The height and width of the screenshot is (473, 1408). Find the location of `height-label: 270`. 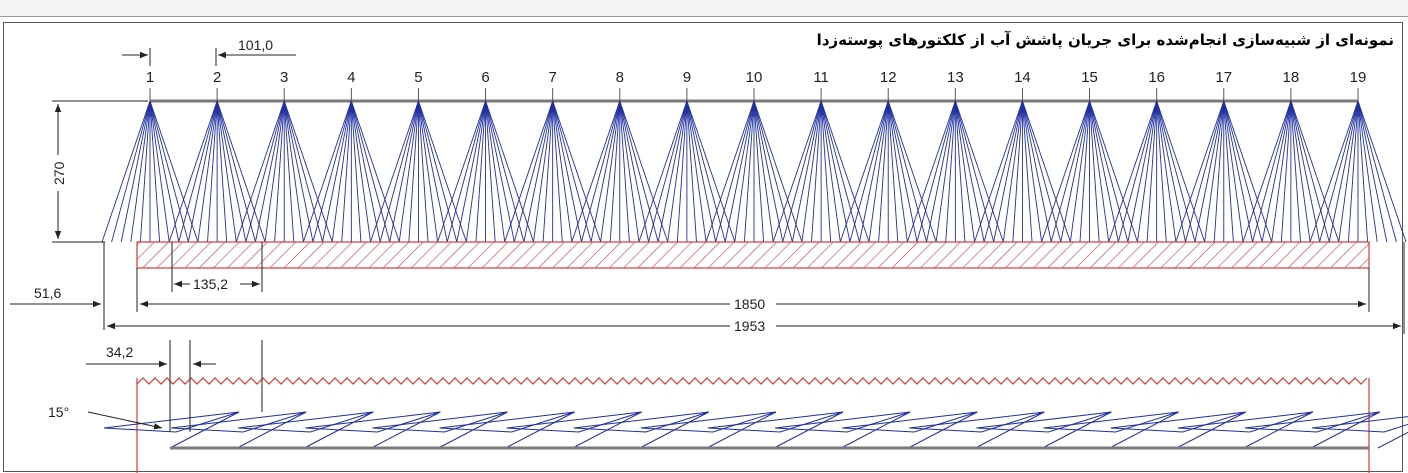

height-label: 270 is located at coordinates (59, 173).